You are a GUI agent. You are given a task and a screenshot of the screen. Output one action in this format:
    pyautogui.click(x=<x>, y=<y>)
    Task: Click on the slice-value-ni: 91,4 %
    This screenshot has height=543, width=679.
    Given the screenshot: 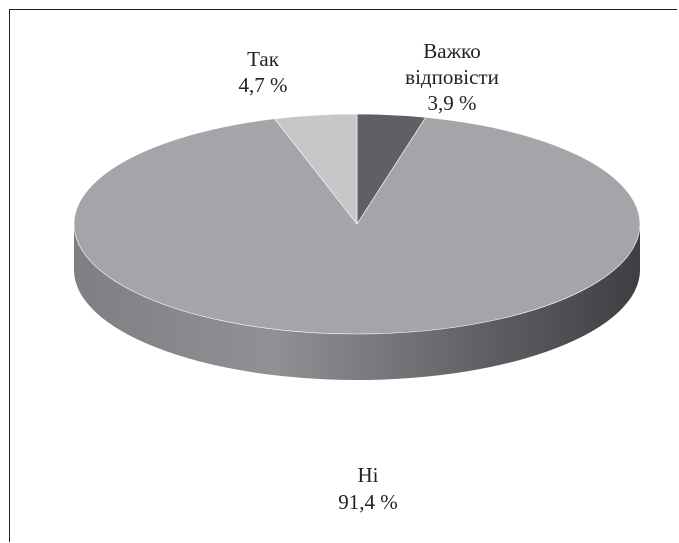 What is the action you would take?
    pyautogui.click(x=368, y=502)
    